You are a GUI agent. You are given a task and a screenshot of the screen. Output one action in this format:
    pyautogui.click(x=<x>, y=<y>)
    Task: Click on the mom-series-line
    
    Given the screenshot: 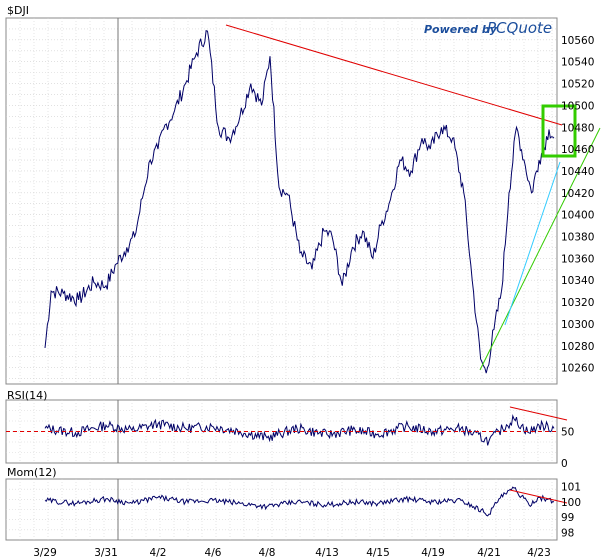 What is the action you would take?
    pyautogui.click(x=299, y=501)
    